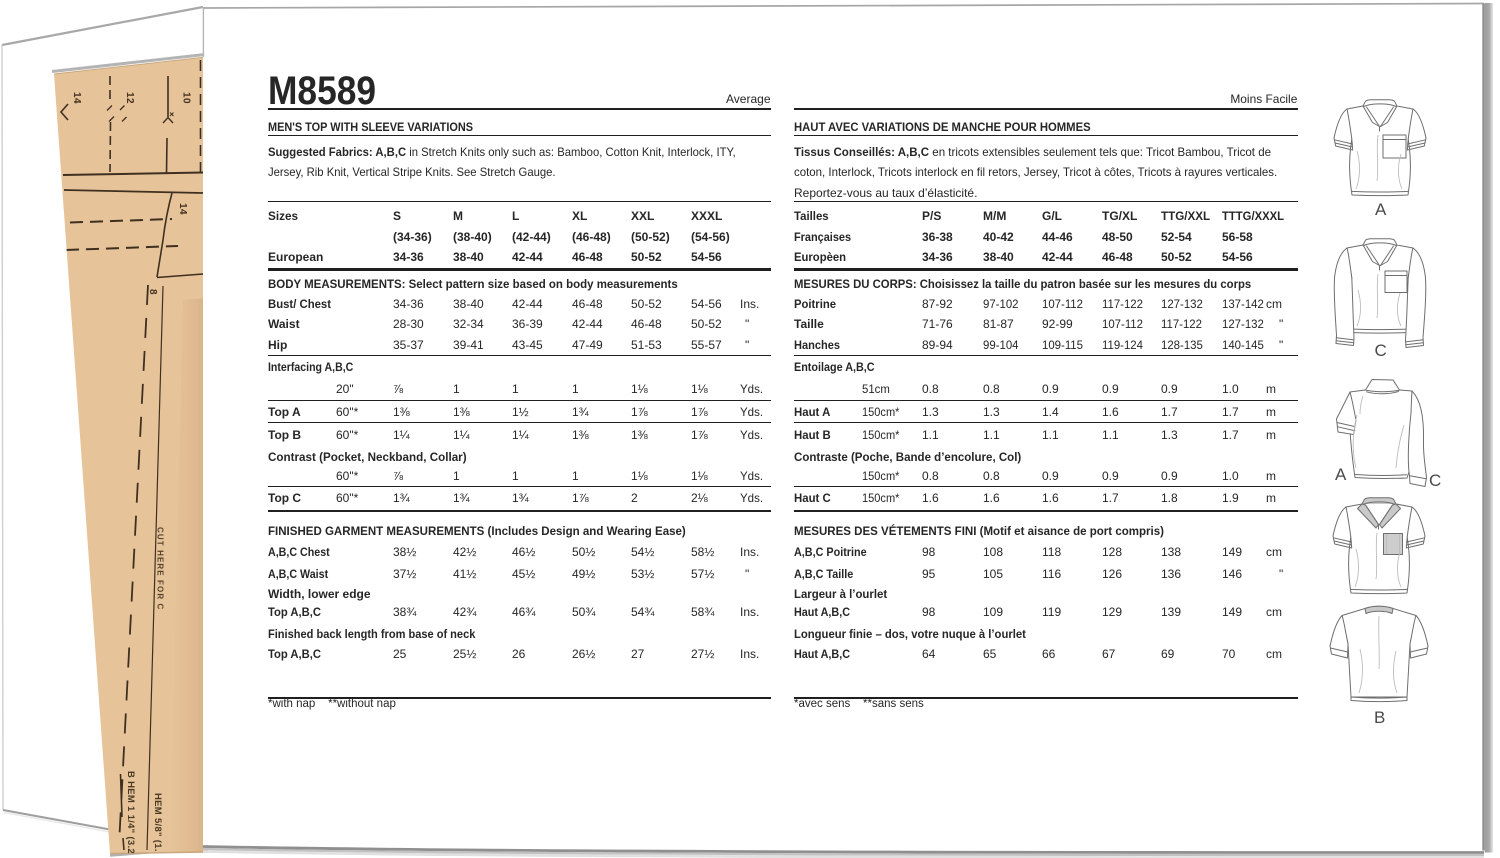 The height and width of the screenshot is (858, 1500). Describe the element at coordinates (186, 98) in the screenshot. I see `svg-text: 10` at that location.